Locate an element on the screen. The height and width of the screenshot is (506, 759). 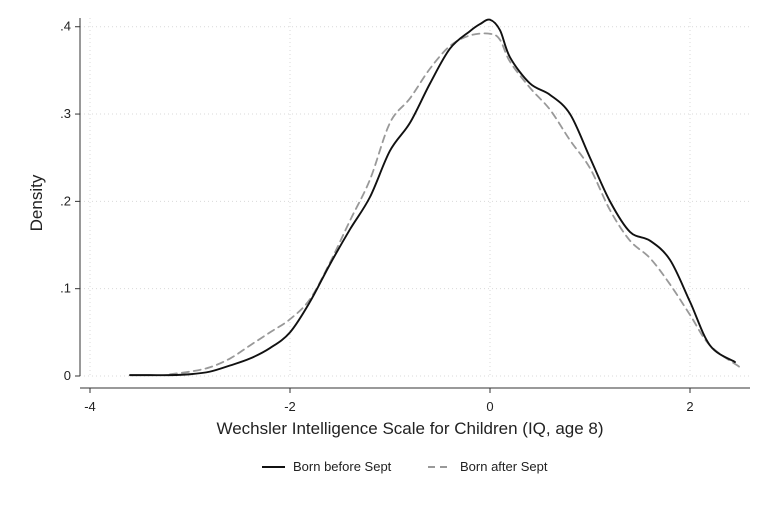
y-ticks: 0 .1 .2 .3 .4 is located at coordinates (70, 201).